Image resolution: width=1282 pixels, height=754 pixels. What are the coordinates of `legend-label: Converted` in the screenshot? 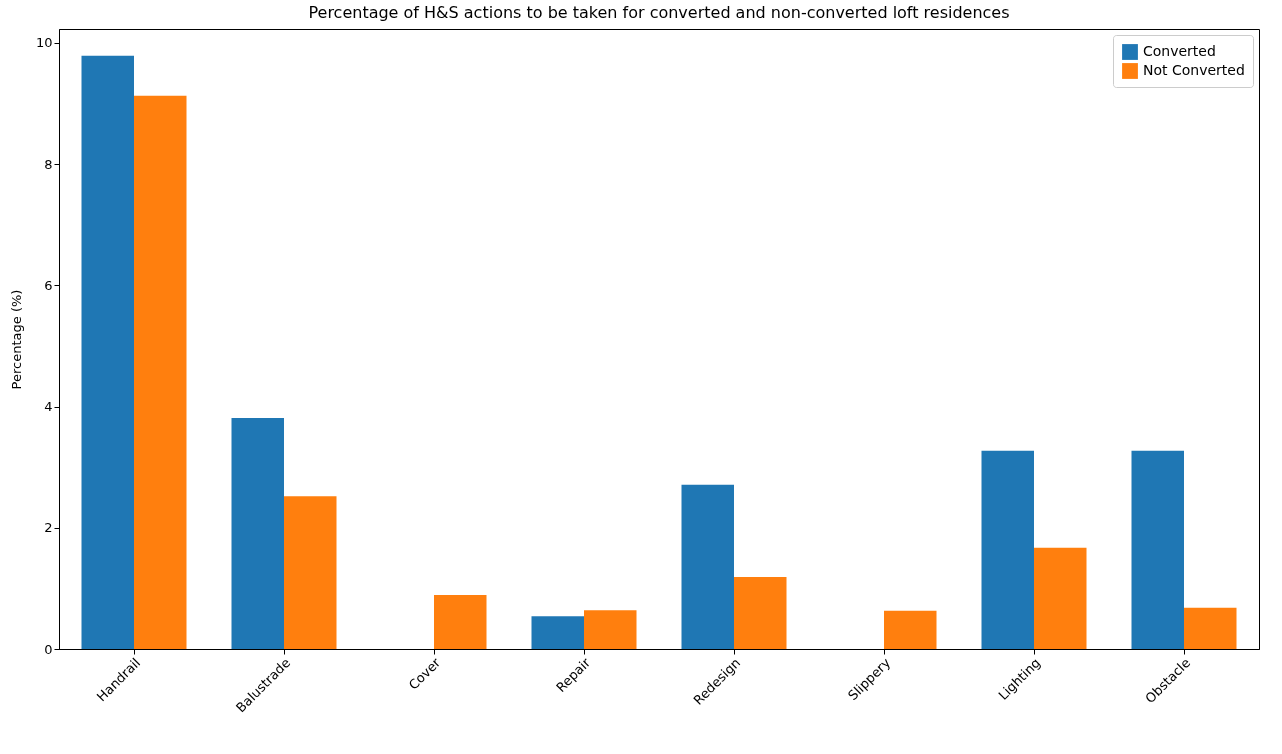 It's located at (1179, 51).